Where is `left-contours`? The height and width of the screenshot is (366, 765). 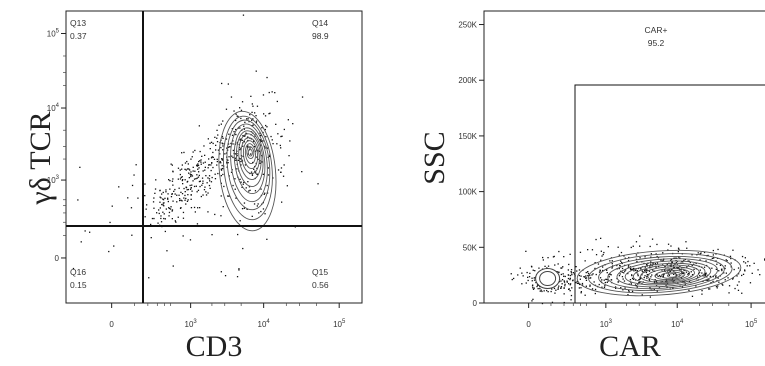
left-contours is located at coordinates (247, 171).